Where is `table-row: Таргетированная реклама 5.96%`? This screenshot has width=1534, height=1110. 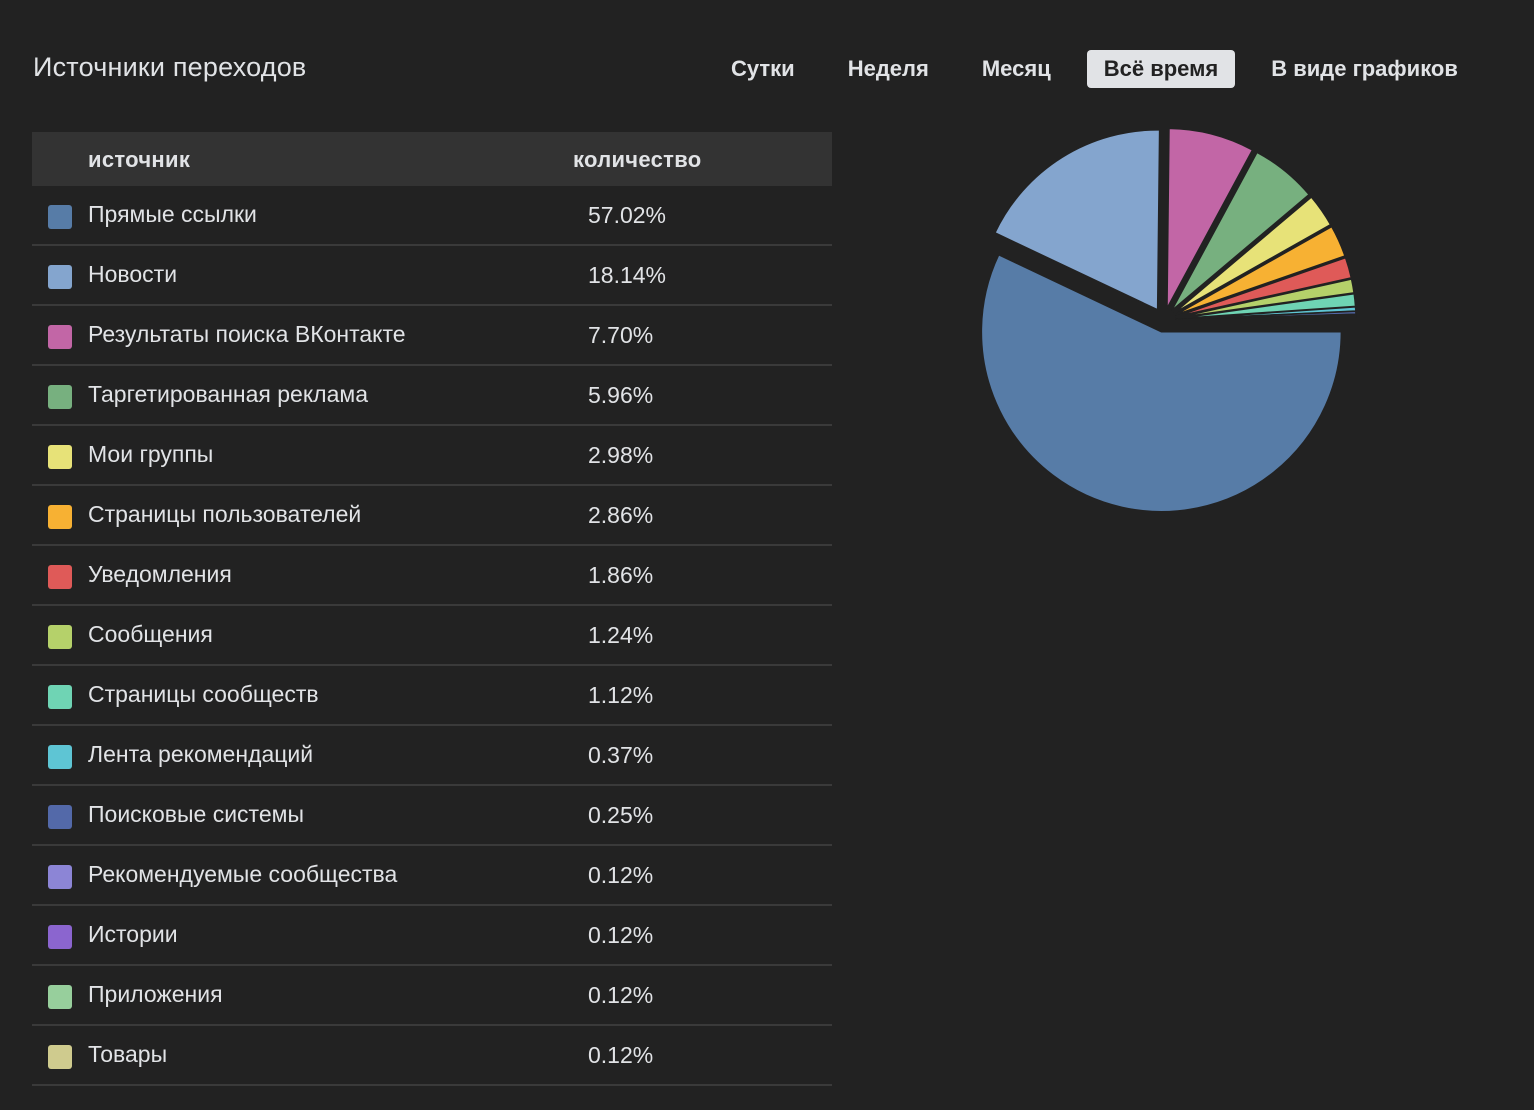 table-row: Таргетированная реклама 5.96% is located at coordinates (432, 396).